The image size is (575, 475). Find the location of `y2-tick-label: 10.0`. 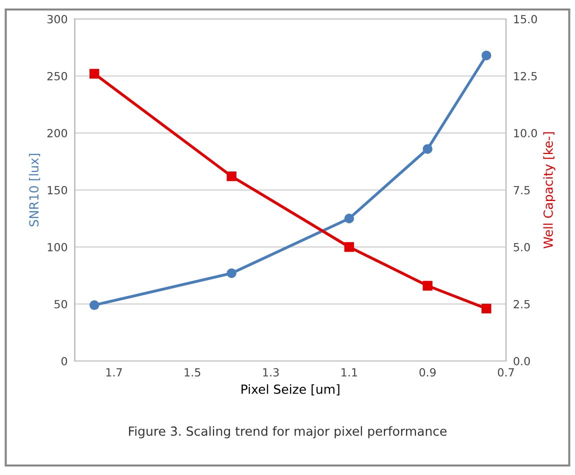

y2-tick-label: 10.0 is located at coordinates (525, 133).